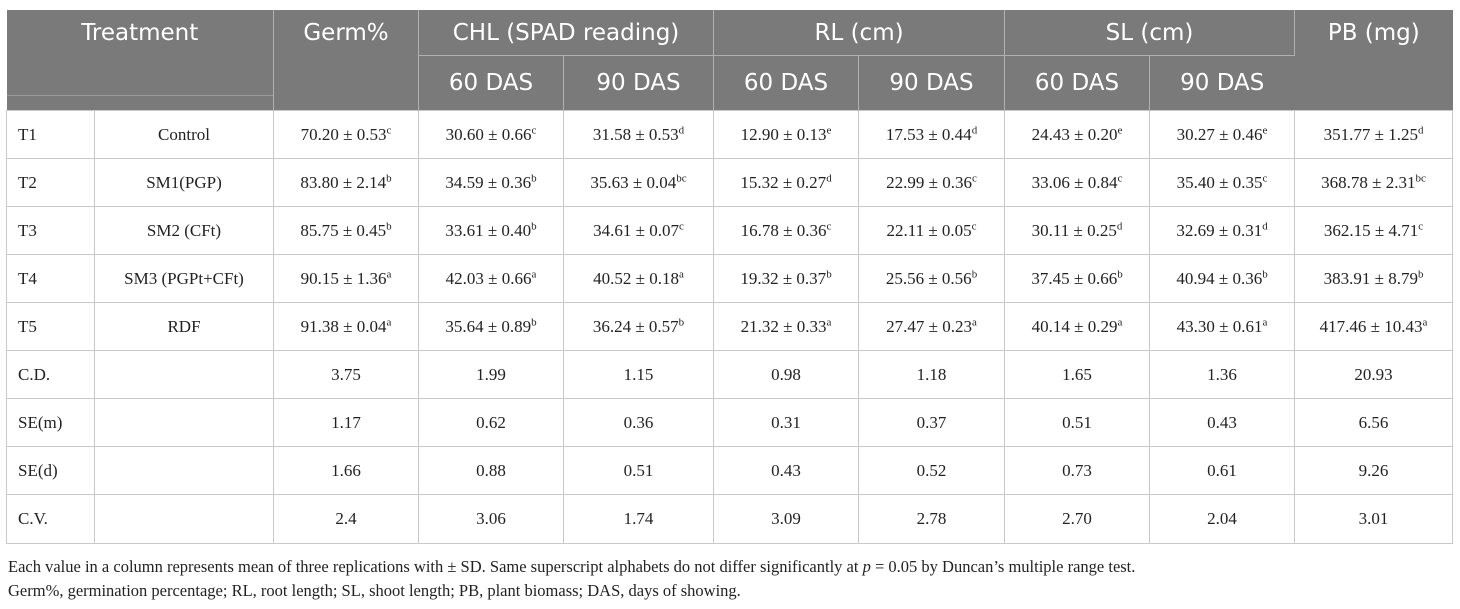 The width and height of the screenshot is (1460, 609). I want to click on stat-value: 0.98, so click(786, 374).